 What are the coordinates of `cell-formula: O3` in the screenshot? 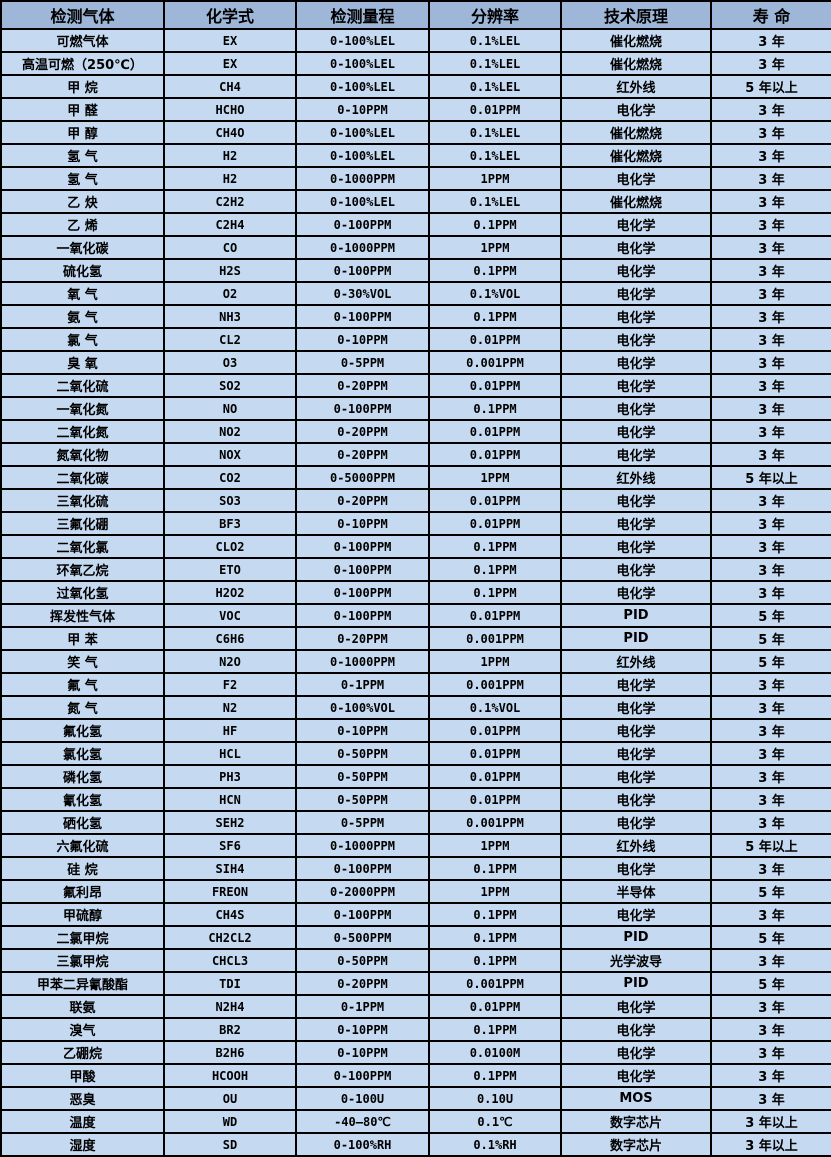 It's located at (230, 362).